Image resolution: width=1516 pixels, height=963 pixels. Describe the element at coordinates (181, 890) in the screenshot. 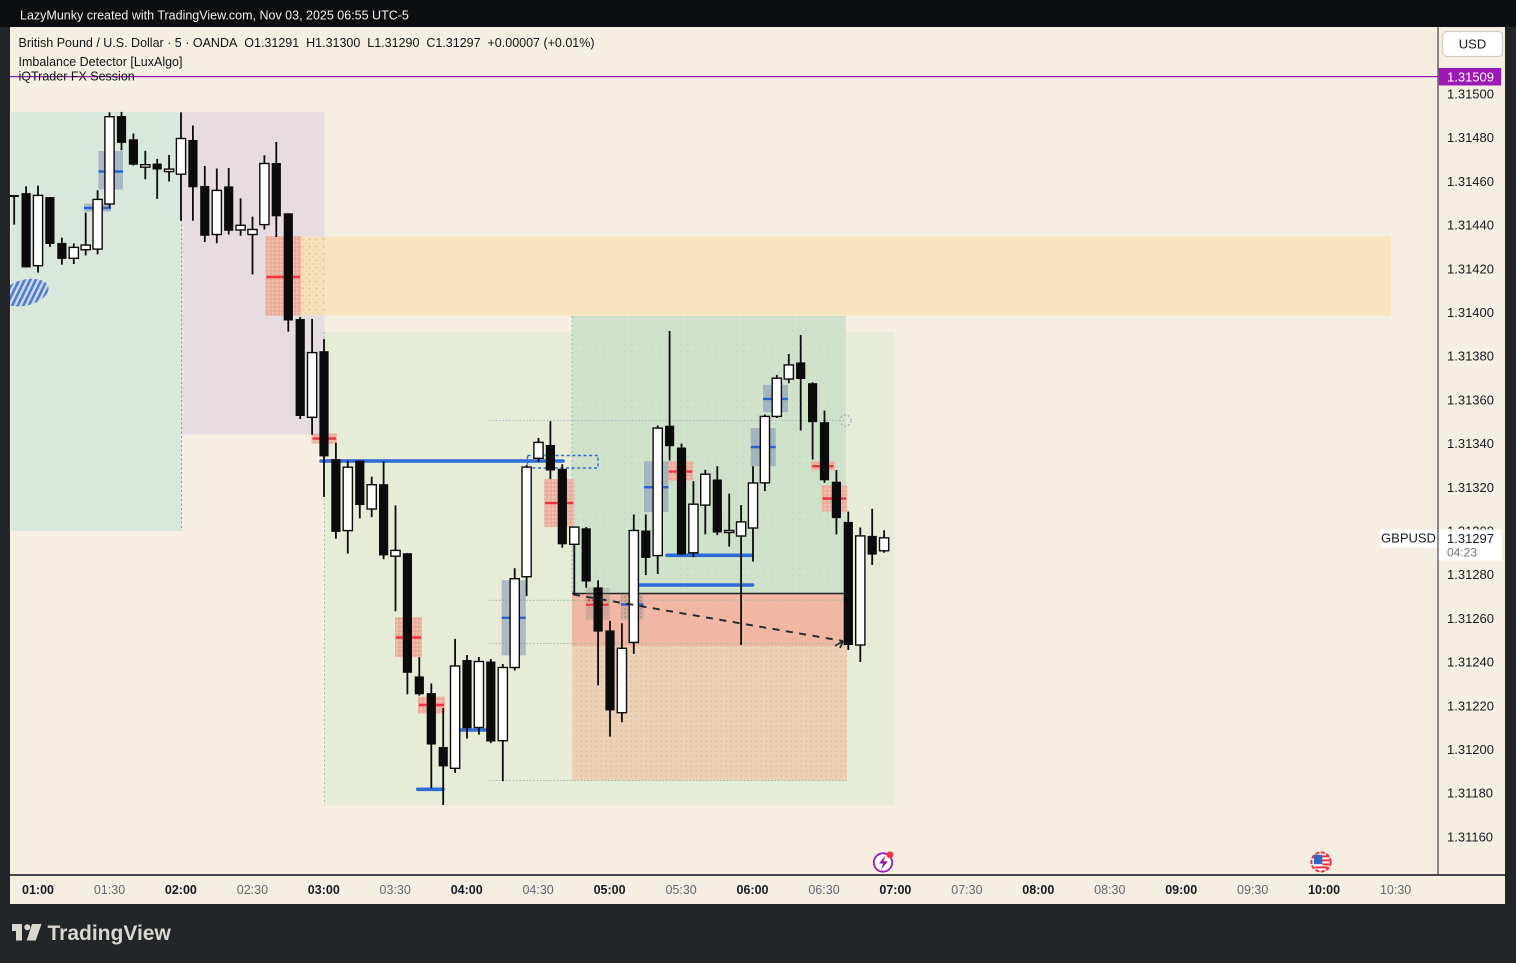

I see `svg-text: 02:00` at that location.